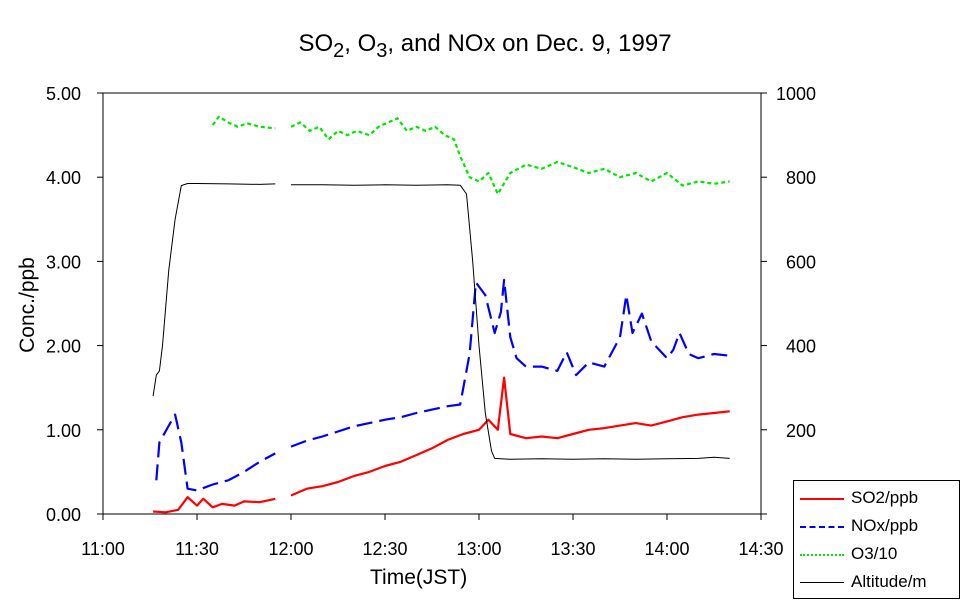 This screenshot has width=970, height=604. I want to click on x-tick-label: 13:30, so click(572, 549).